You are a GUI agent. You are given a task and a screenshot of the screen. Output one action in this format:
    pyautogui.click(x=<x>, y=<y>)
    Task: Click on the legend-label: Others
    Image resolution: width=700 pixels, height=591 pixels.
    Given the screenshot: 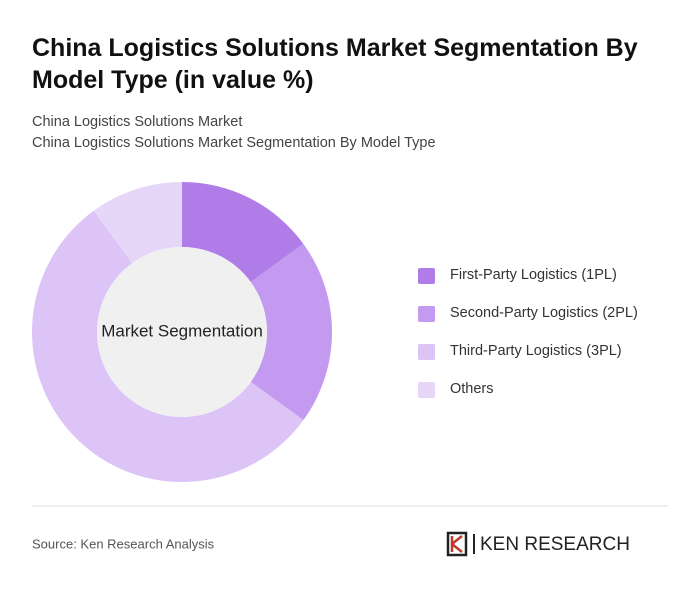 What is the action you would take?
    pyautogui.click(x=472, y=389)
    